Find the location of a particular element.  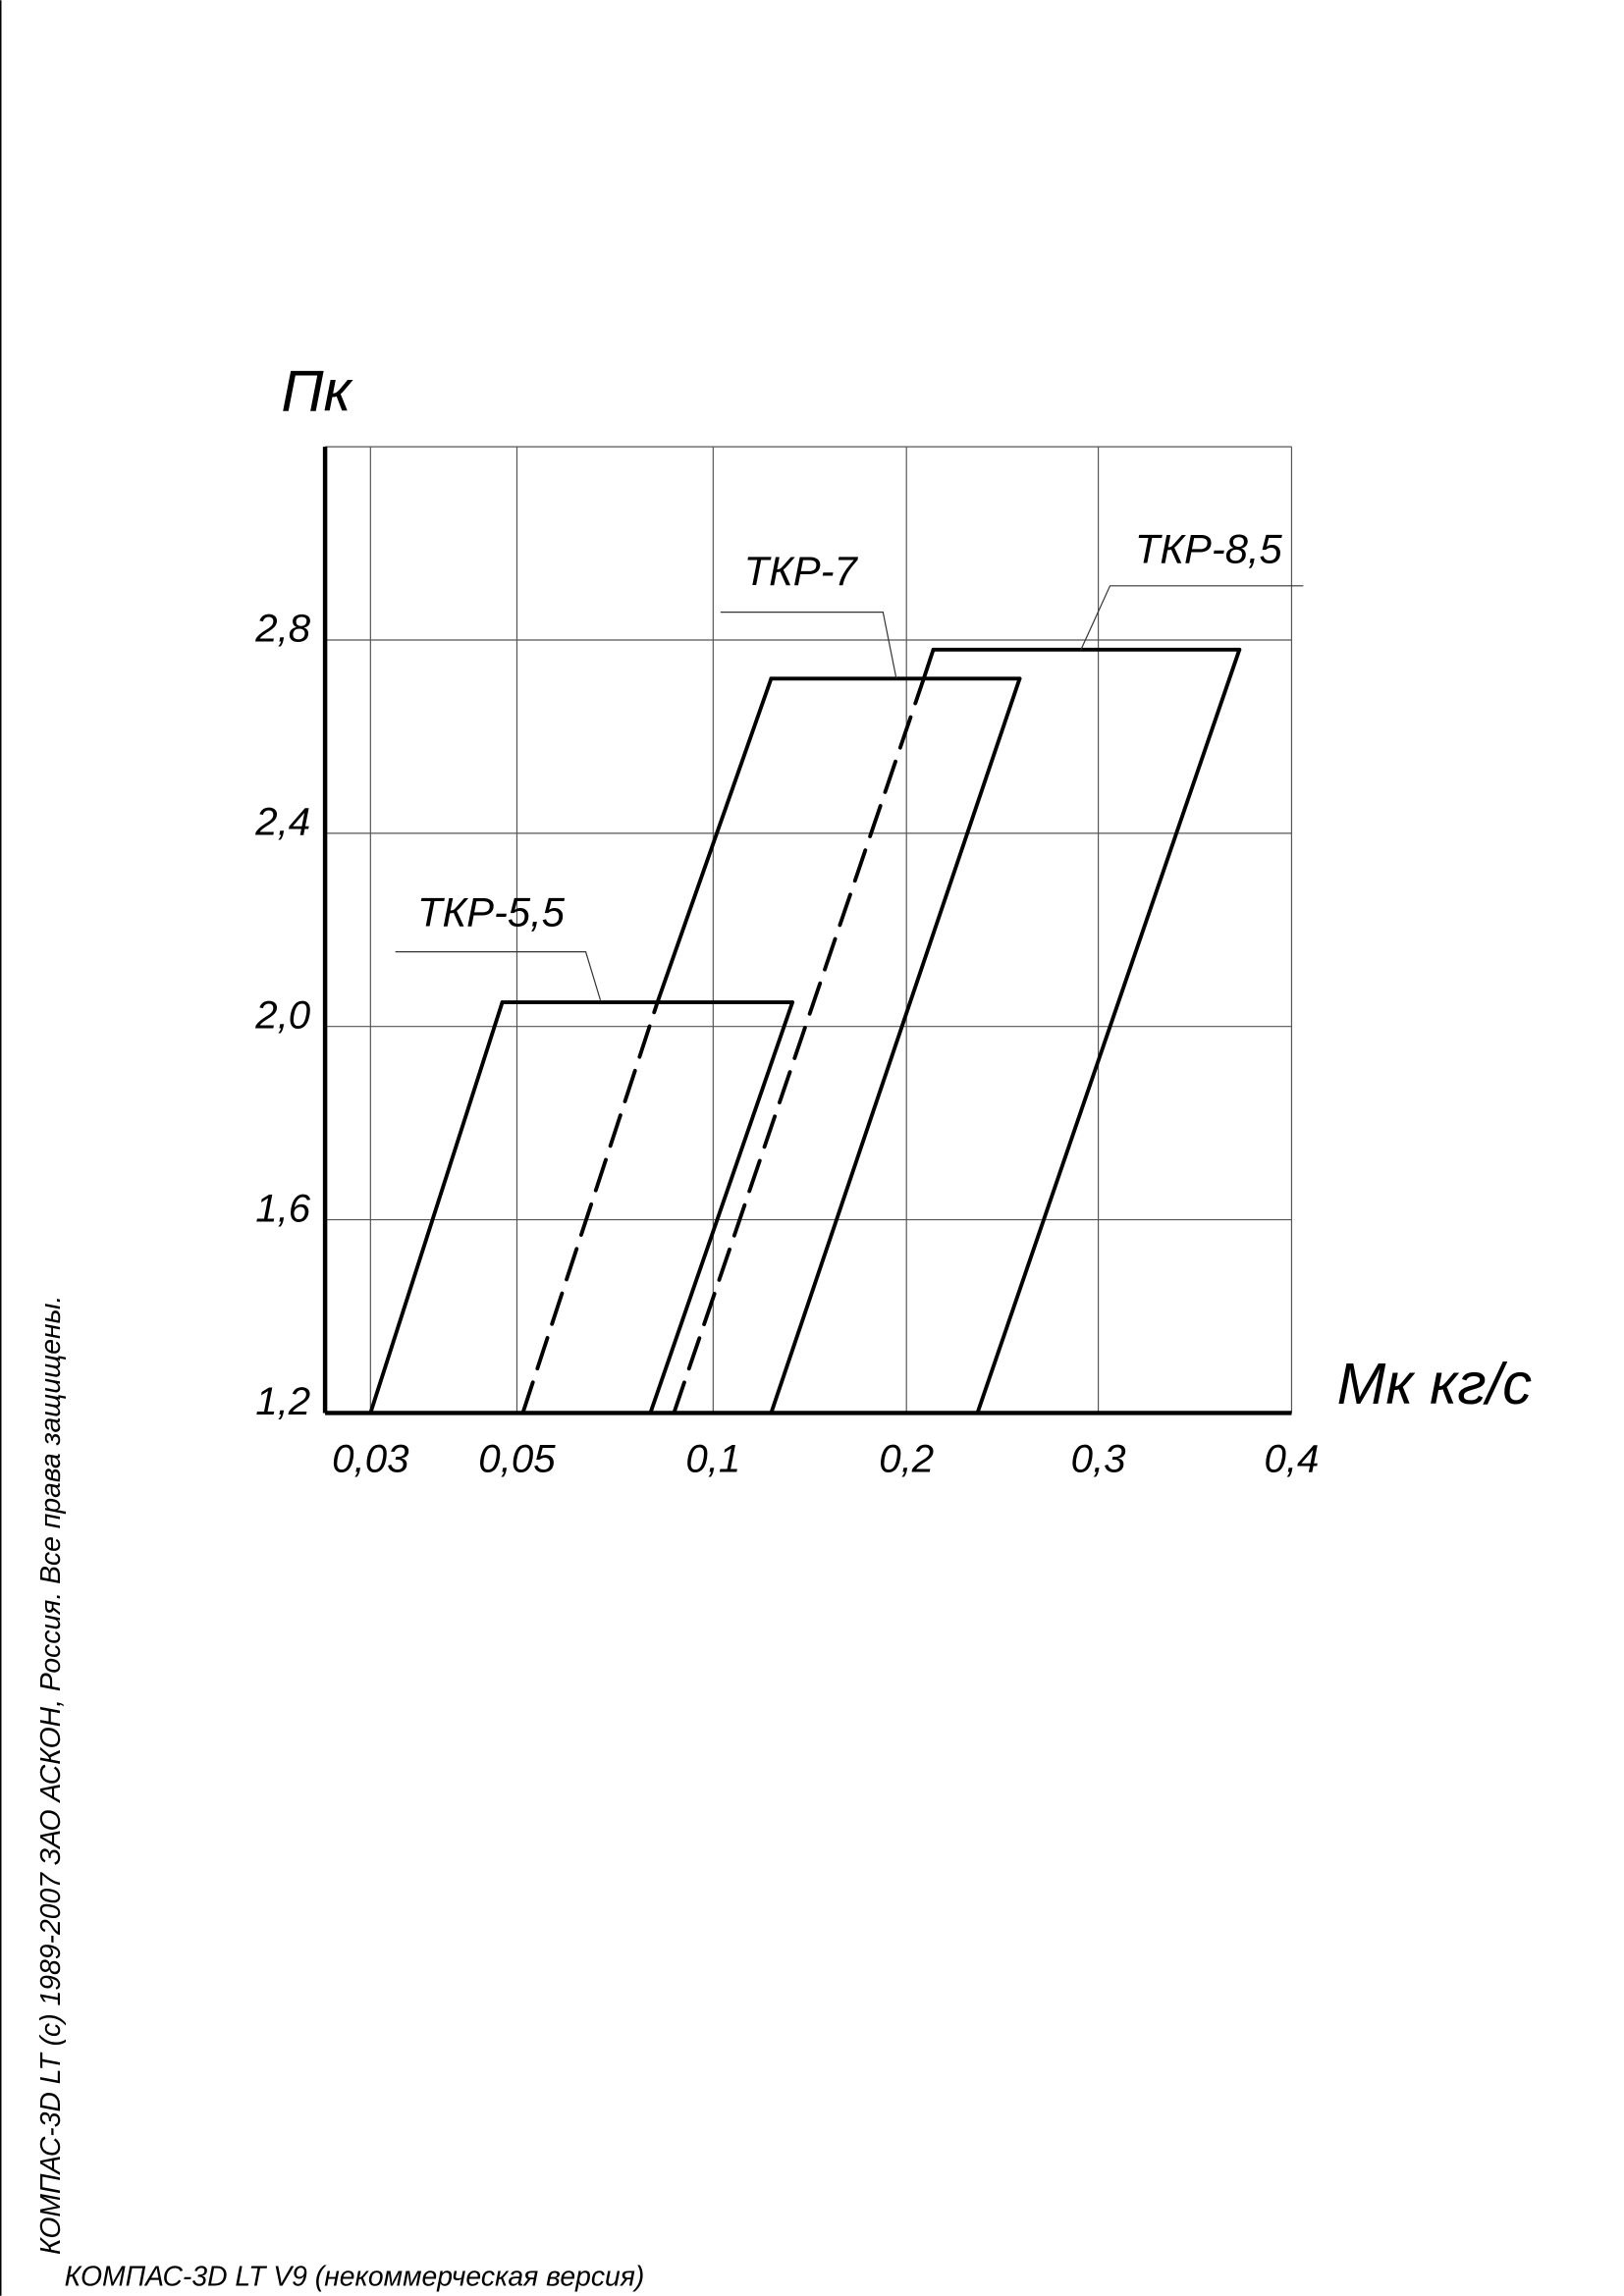

y-tick-label: 2,8 is located at coordinates (282, 629).